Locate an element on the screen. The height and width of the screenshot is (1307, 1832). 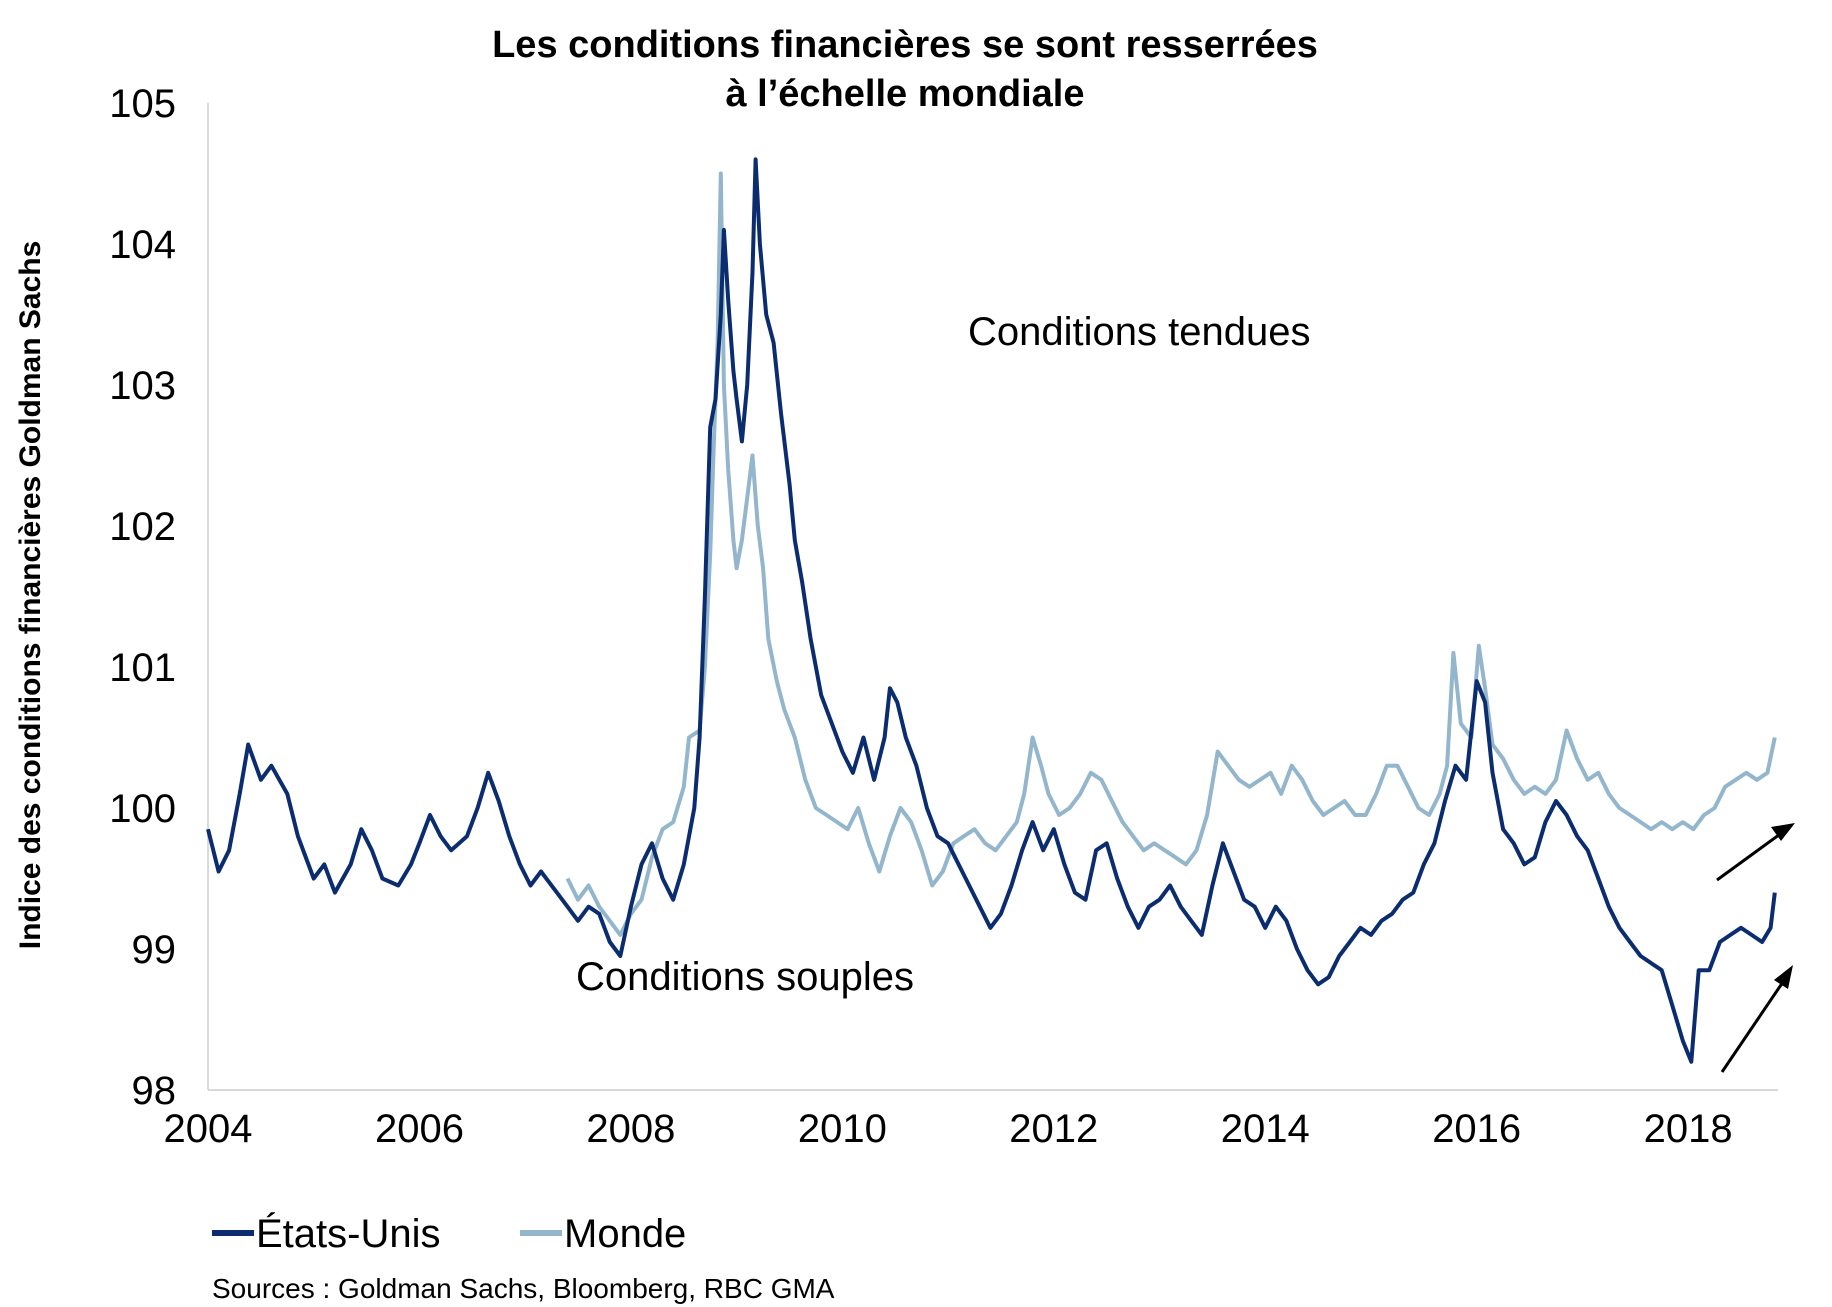
y-tick-label: 104 is located at coordinates (142, 245).